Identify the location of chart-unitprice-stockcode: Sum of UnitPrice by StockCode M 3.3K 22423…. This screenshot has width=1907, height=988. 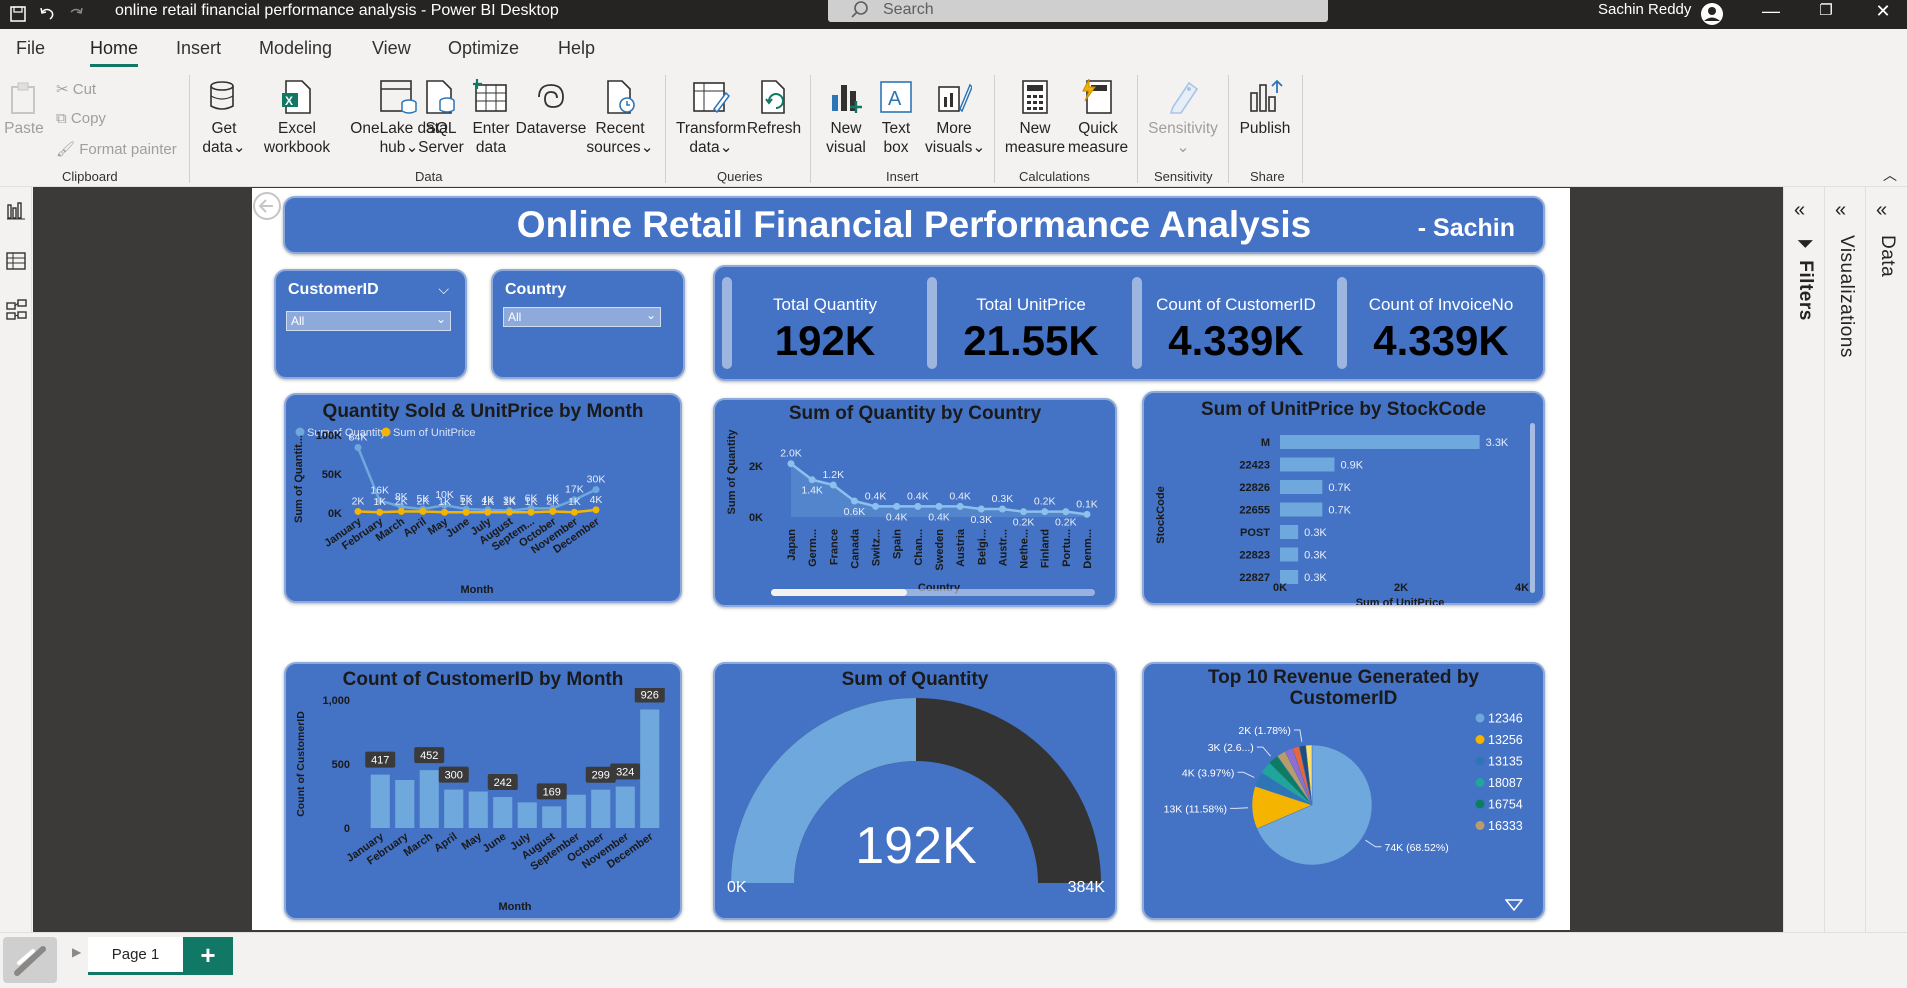
(1343, 498).